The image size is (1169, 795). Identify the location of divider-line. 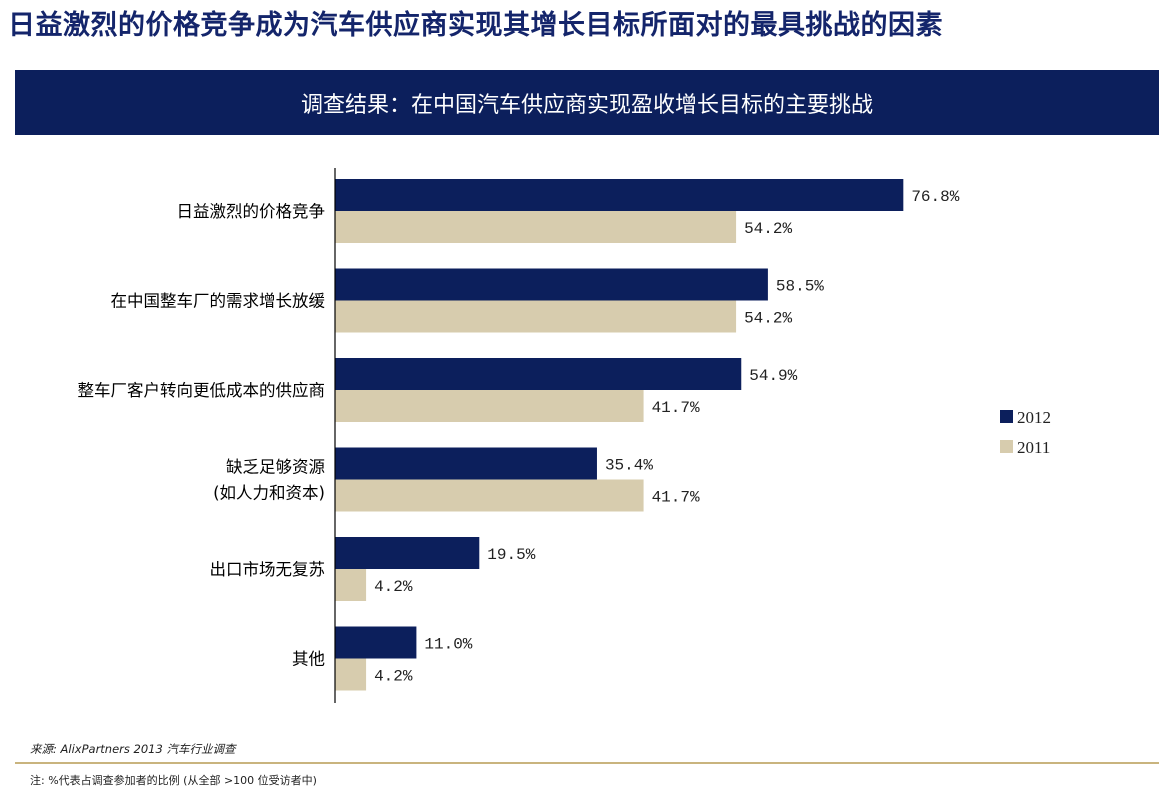
(587, 763).